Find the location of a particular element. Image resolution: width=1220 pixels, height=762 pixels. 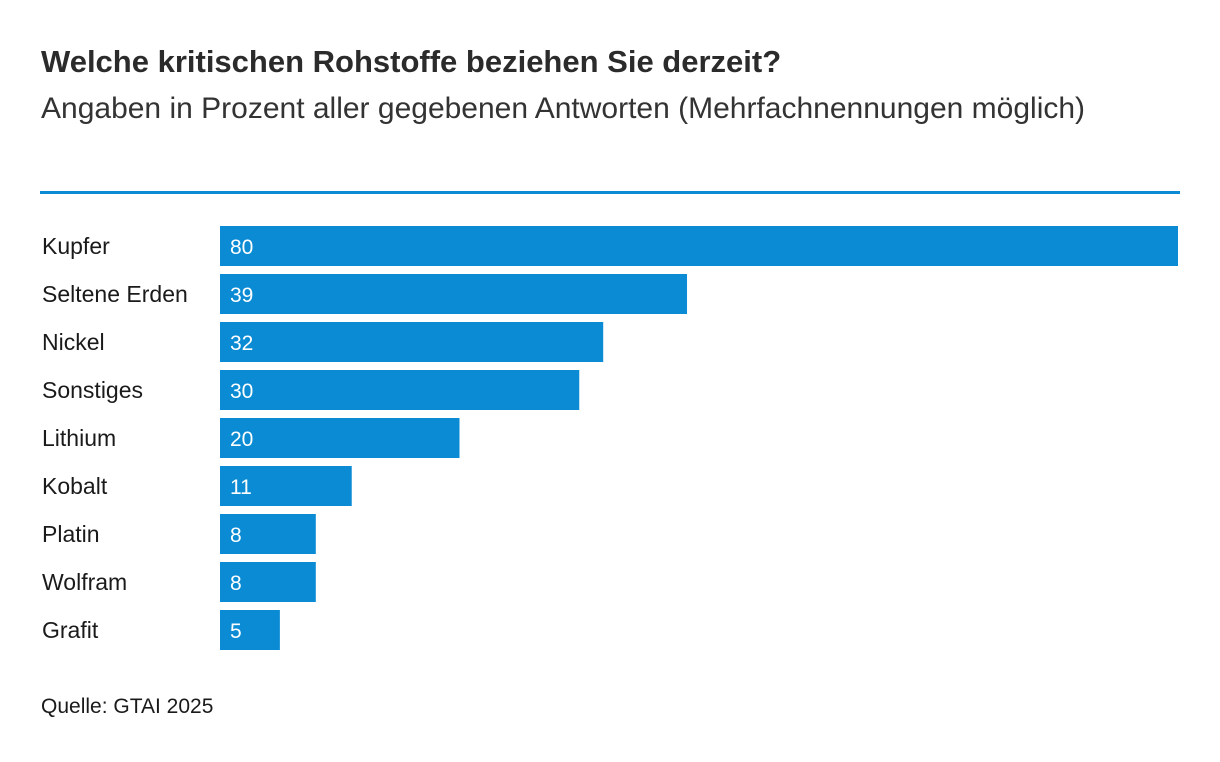

category-label: Kobalt is located at coordinates (75, 486).